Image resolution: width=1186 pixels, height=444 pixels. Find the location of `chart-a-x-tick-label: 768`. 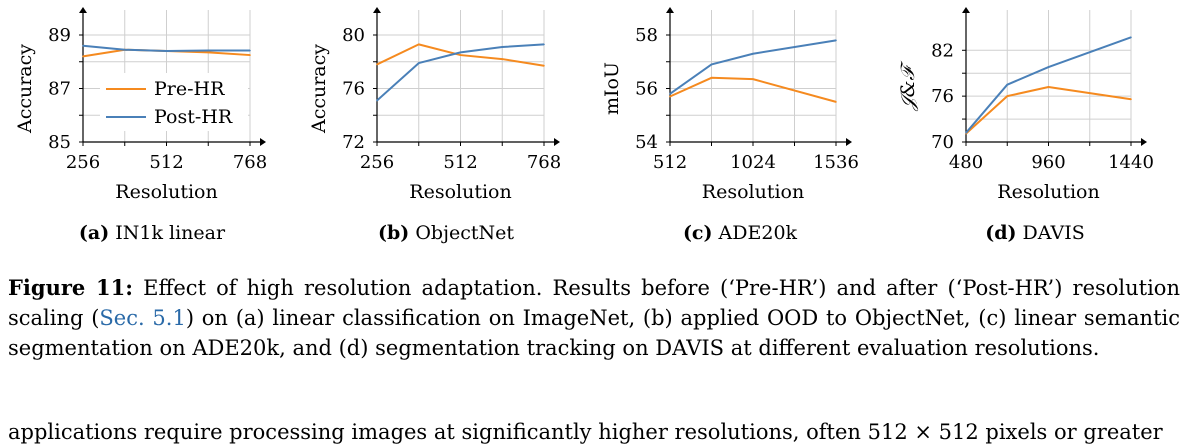

chart-a-x-tick-label: 768 is located at coordinates (250, 162).